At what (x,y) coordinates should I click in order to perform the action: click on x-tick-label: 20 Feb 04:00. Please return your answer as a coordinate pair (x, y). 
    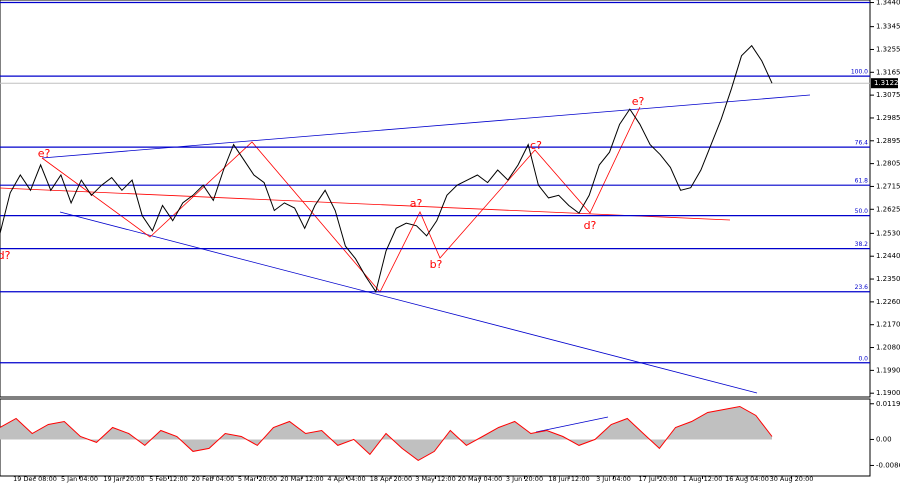
    Looking at the image, I should click on (213, 479).